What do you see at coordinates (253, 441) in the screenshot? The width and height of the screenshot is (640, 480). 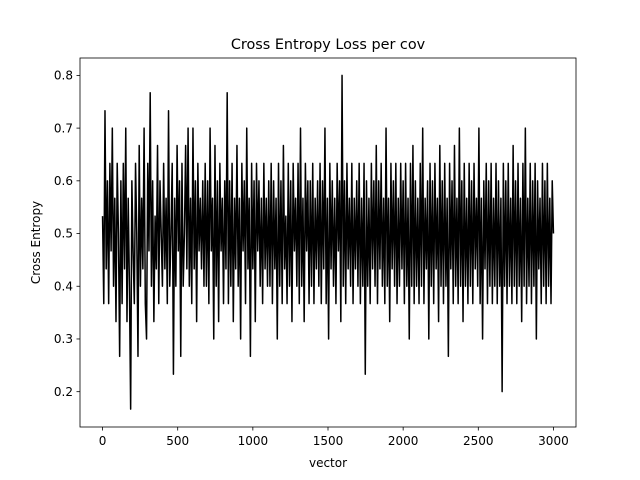 I see `x-tick-label: 1000` at bounding box center [253, 441].